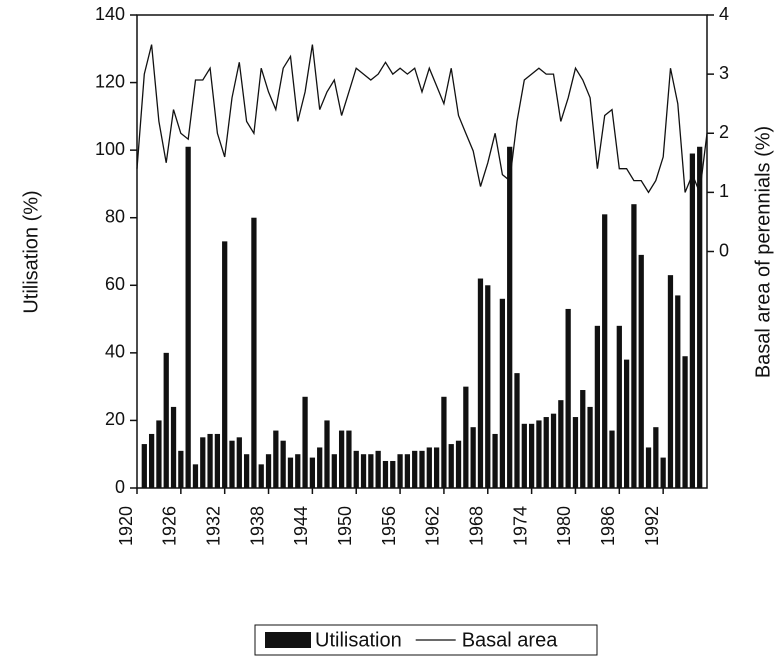 Image resolution: width=780 pixels, height=657 pixels. Describe the element at coordinates (170, 526) in the screenshot. I see `x-tick-label: 1926` at that location.